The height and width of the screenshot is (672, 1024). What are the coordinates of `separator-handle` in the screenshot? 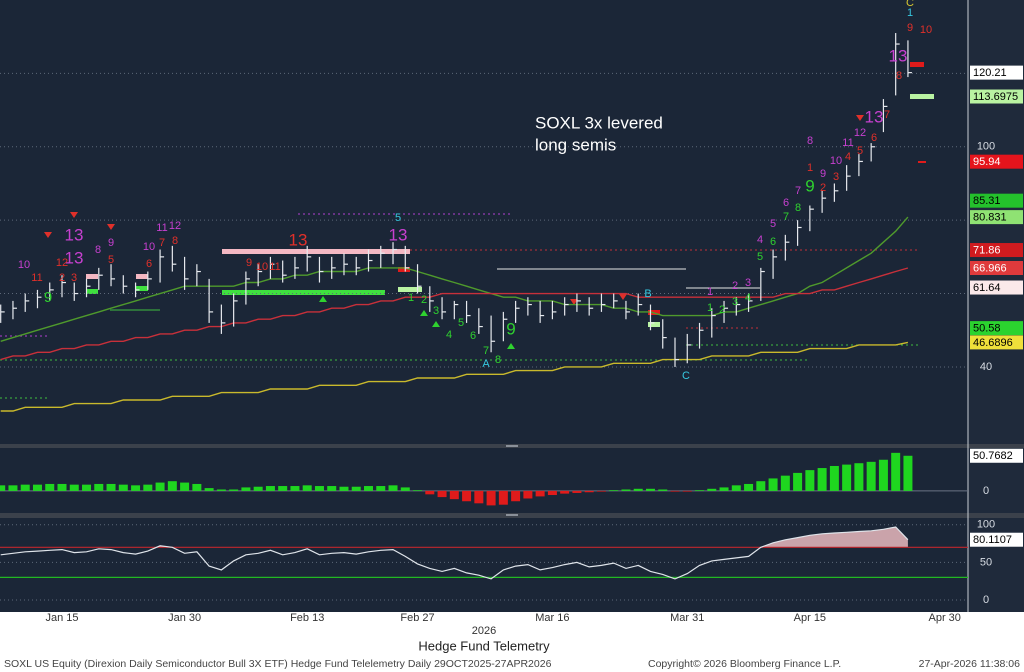 It's located at (512, 515).